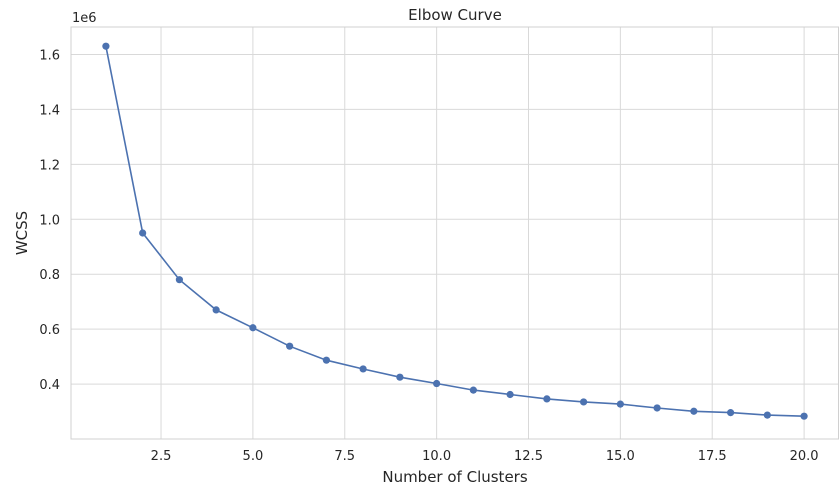 The image size is (839, 490). I want to click on x-tick-label: 7.5, so click(344, 456).